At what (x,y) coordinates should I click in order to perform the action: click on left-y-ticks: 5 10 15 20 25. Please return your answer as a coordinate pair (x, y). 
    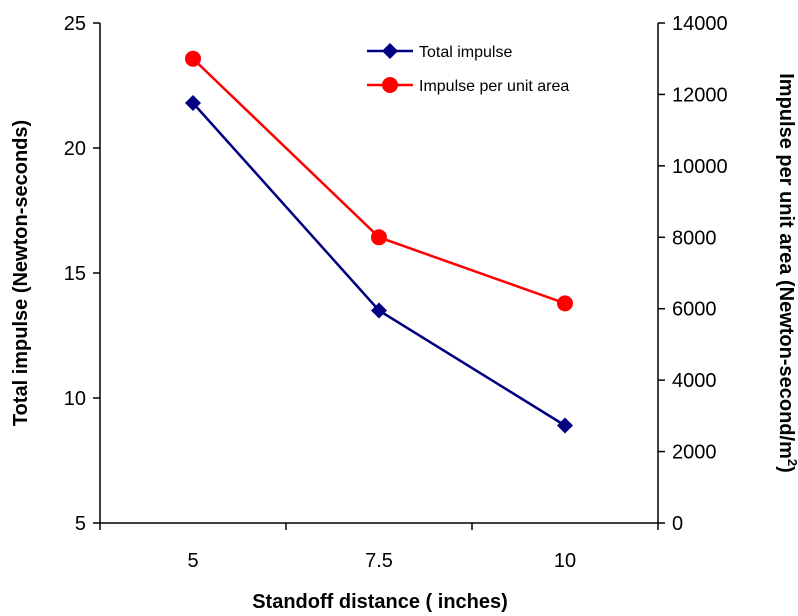
    Looking at the image, I should click on (82, 274).